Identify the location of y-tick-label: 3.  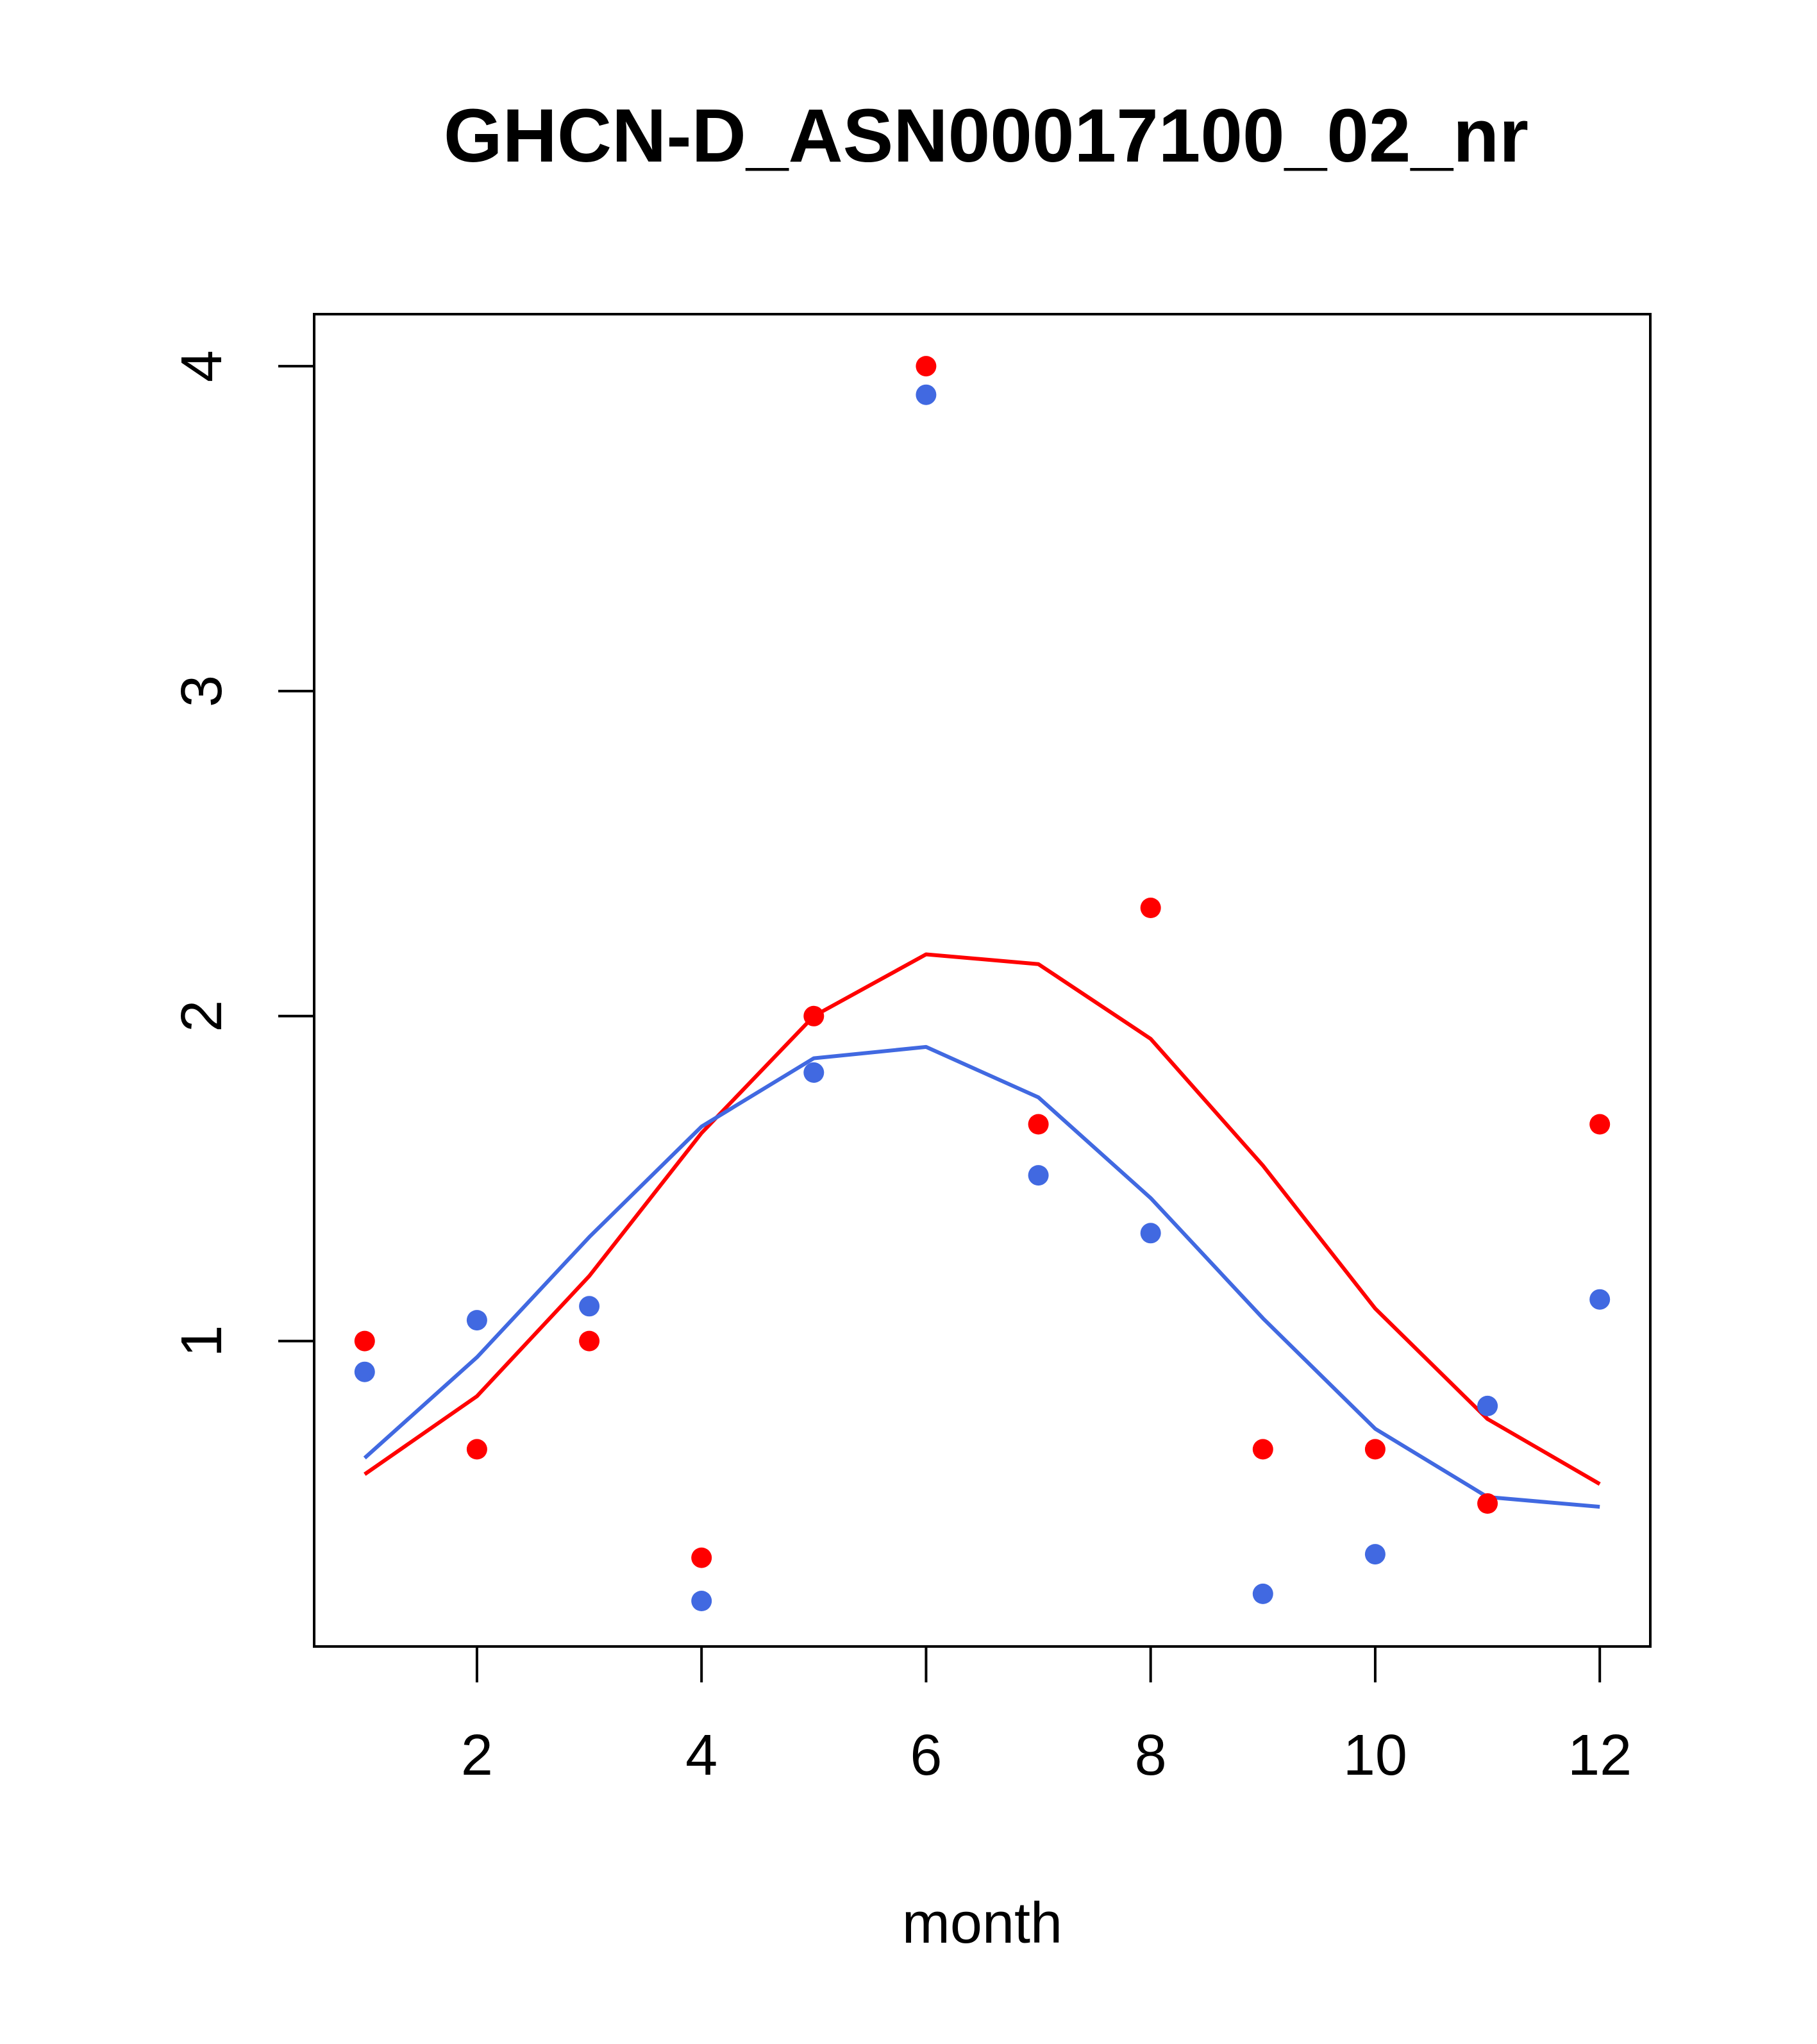
(202, 691).